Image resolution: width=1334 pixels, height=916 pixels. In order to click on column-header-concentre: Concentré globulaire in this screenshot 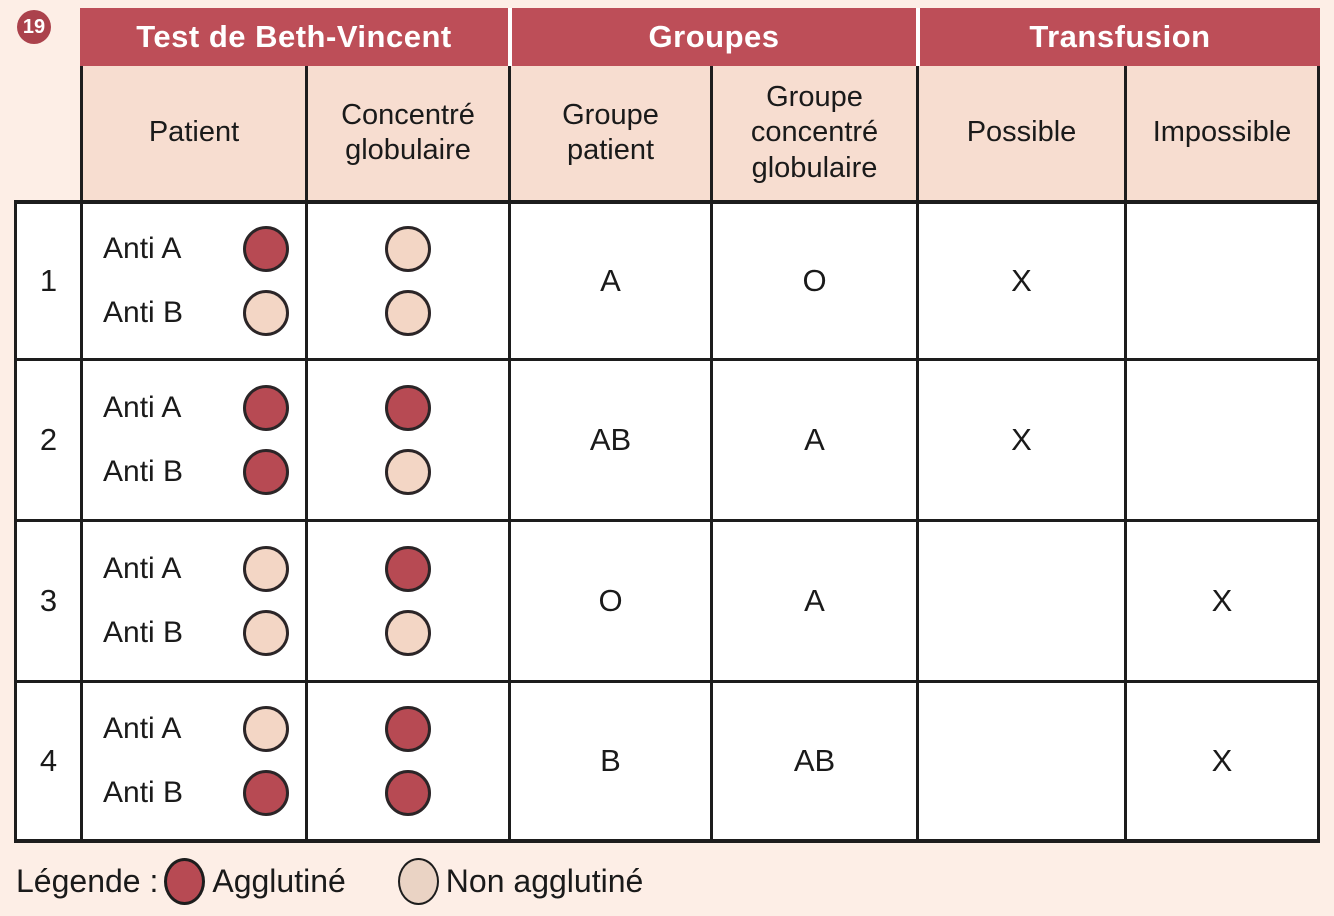, I will do `click(406, 133)`.